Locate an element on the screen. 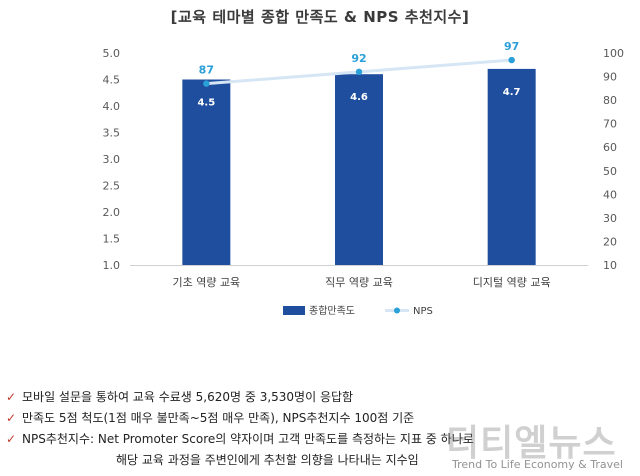 Image resolution: width=640 pixels, height=476 pixels. bar-data-label: 4.6 is located at coordinates (359, 97).